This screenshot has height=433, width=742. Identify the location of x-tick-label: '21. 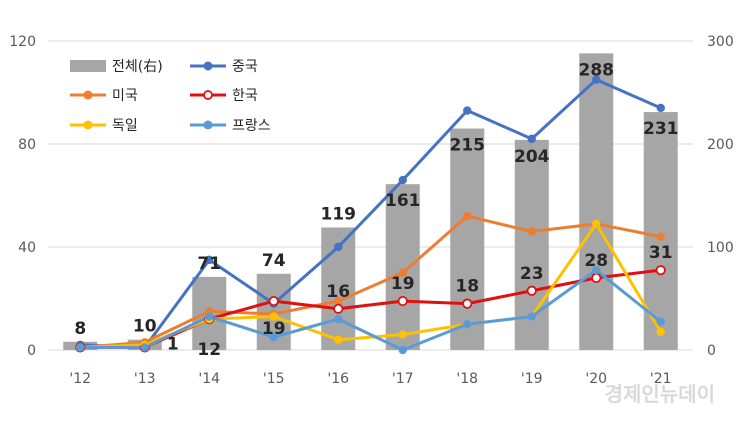
(661, 379).